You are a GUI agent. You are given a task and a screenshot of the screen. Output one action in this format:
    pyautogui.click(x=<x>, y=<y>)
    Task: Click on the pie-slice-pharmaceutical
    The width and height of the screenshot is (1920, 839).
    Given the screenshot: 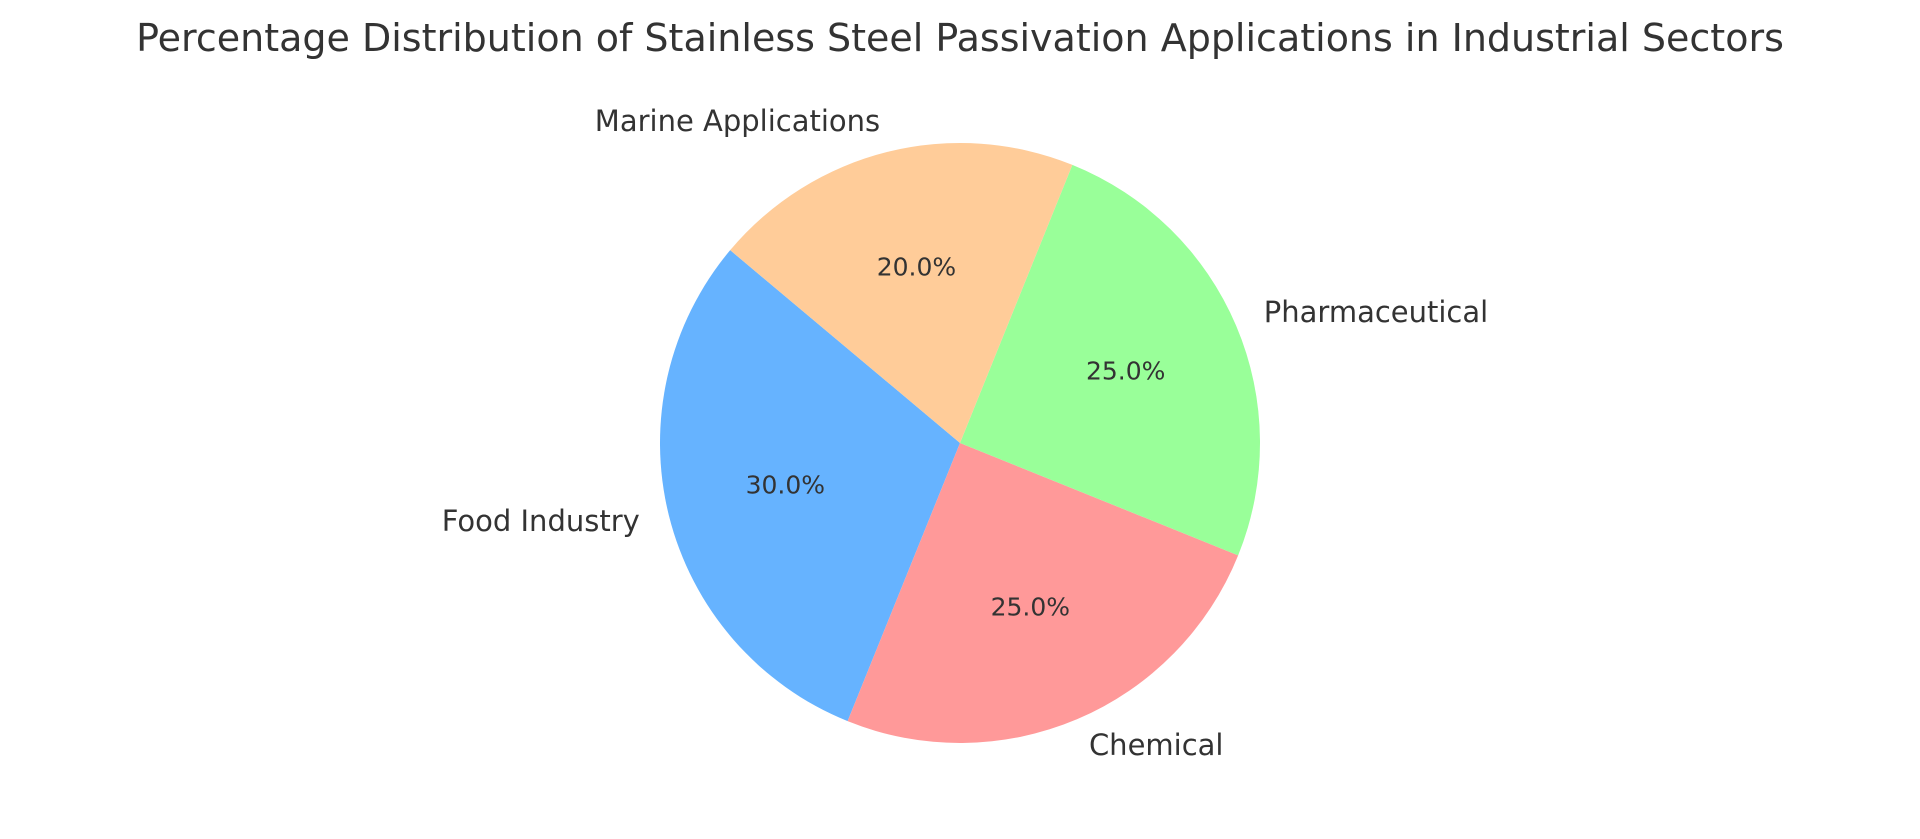 What is the action you would take?
    pyautogui.click(x=1110, y=360)
    